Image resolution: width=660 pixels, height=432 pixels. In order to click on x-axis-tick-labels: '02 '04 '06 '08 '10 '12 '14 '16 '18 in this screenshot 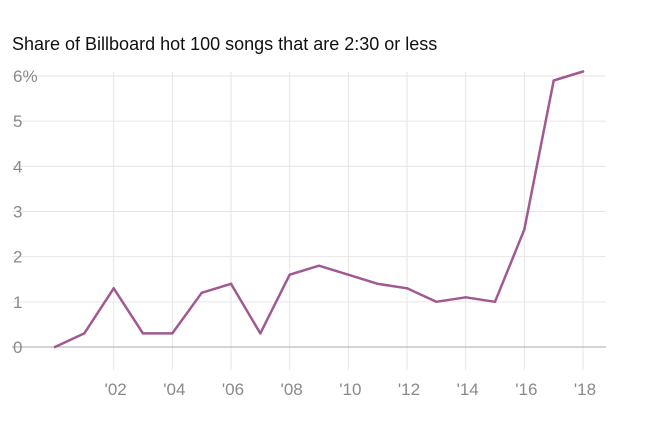, I will do `click(350, 389)`.